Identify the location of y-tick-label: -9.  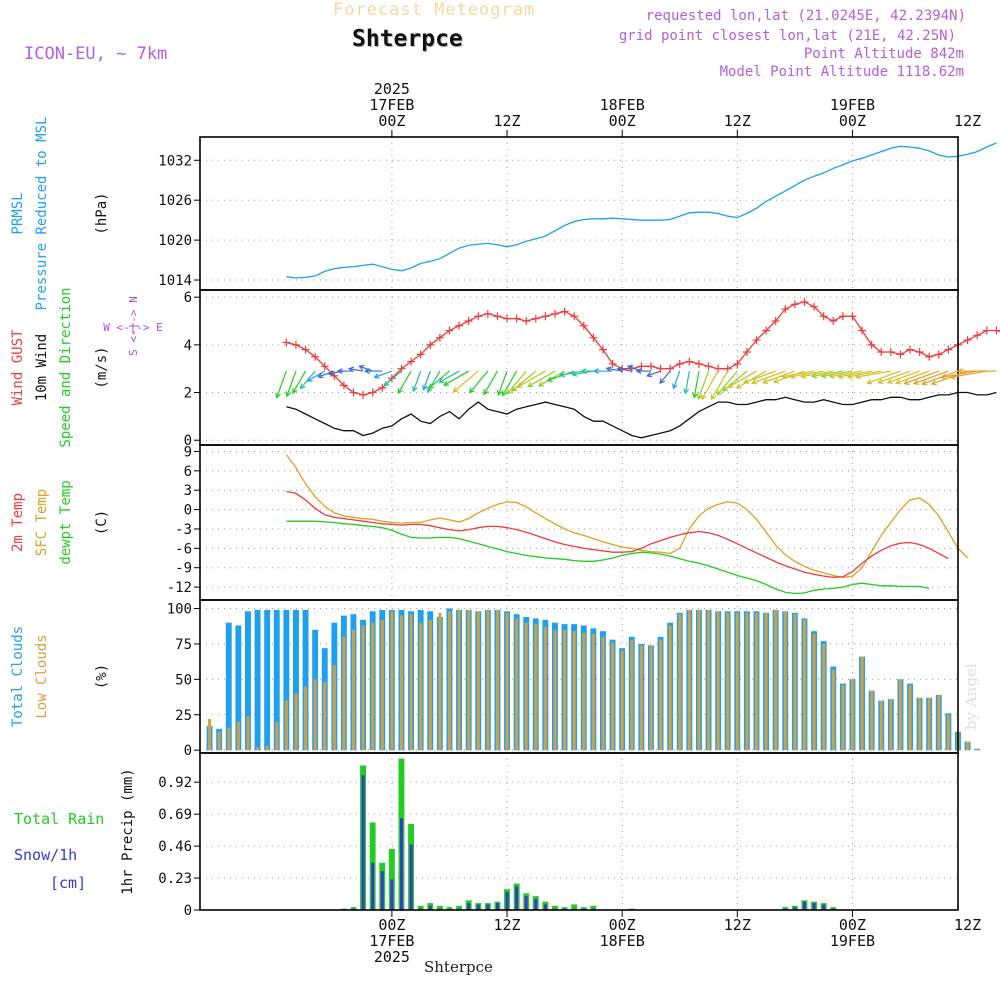
(183, 569).